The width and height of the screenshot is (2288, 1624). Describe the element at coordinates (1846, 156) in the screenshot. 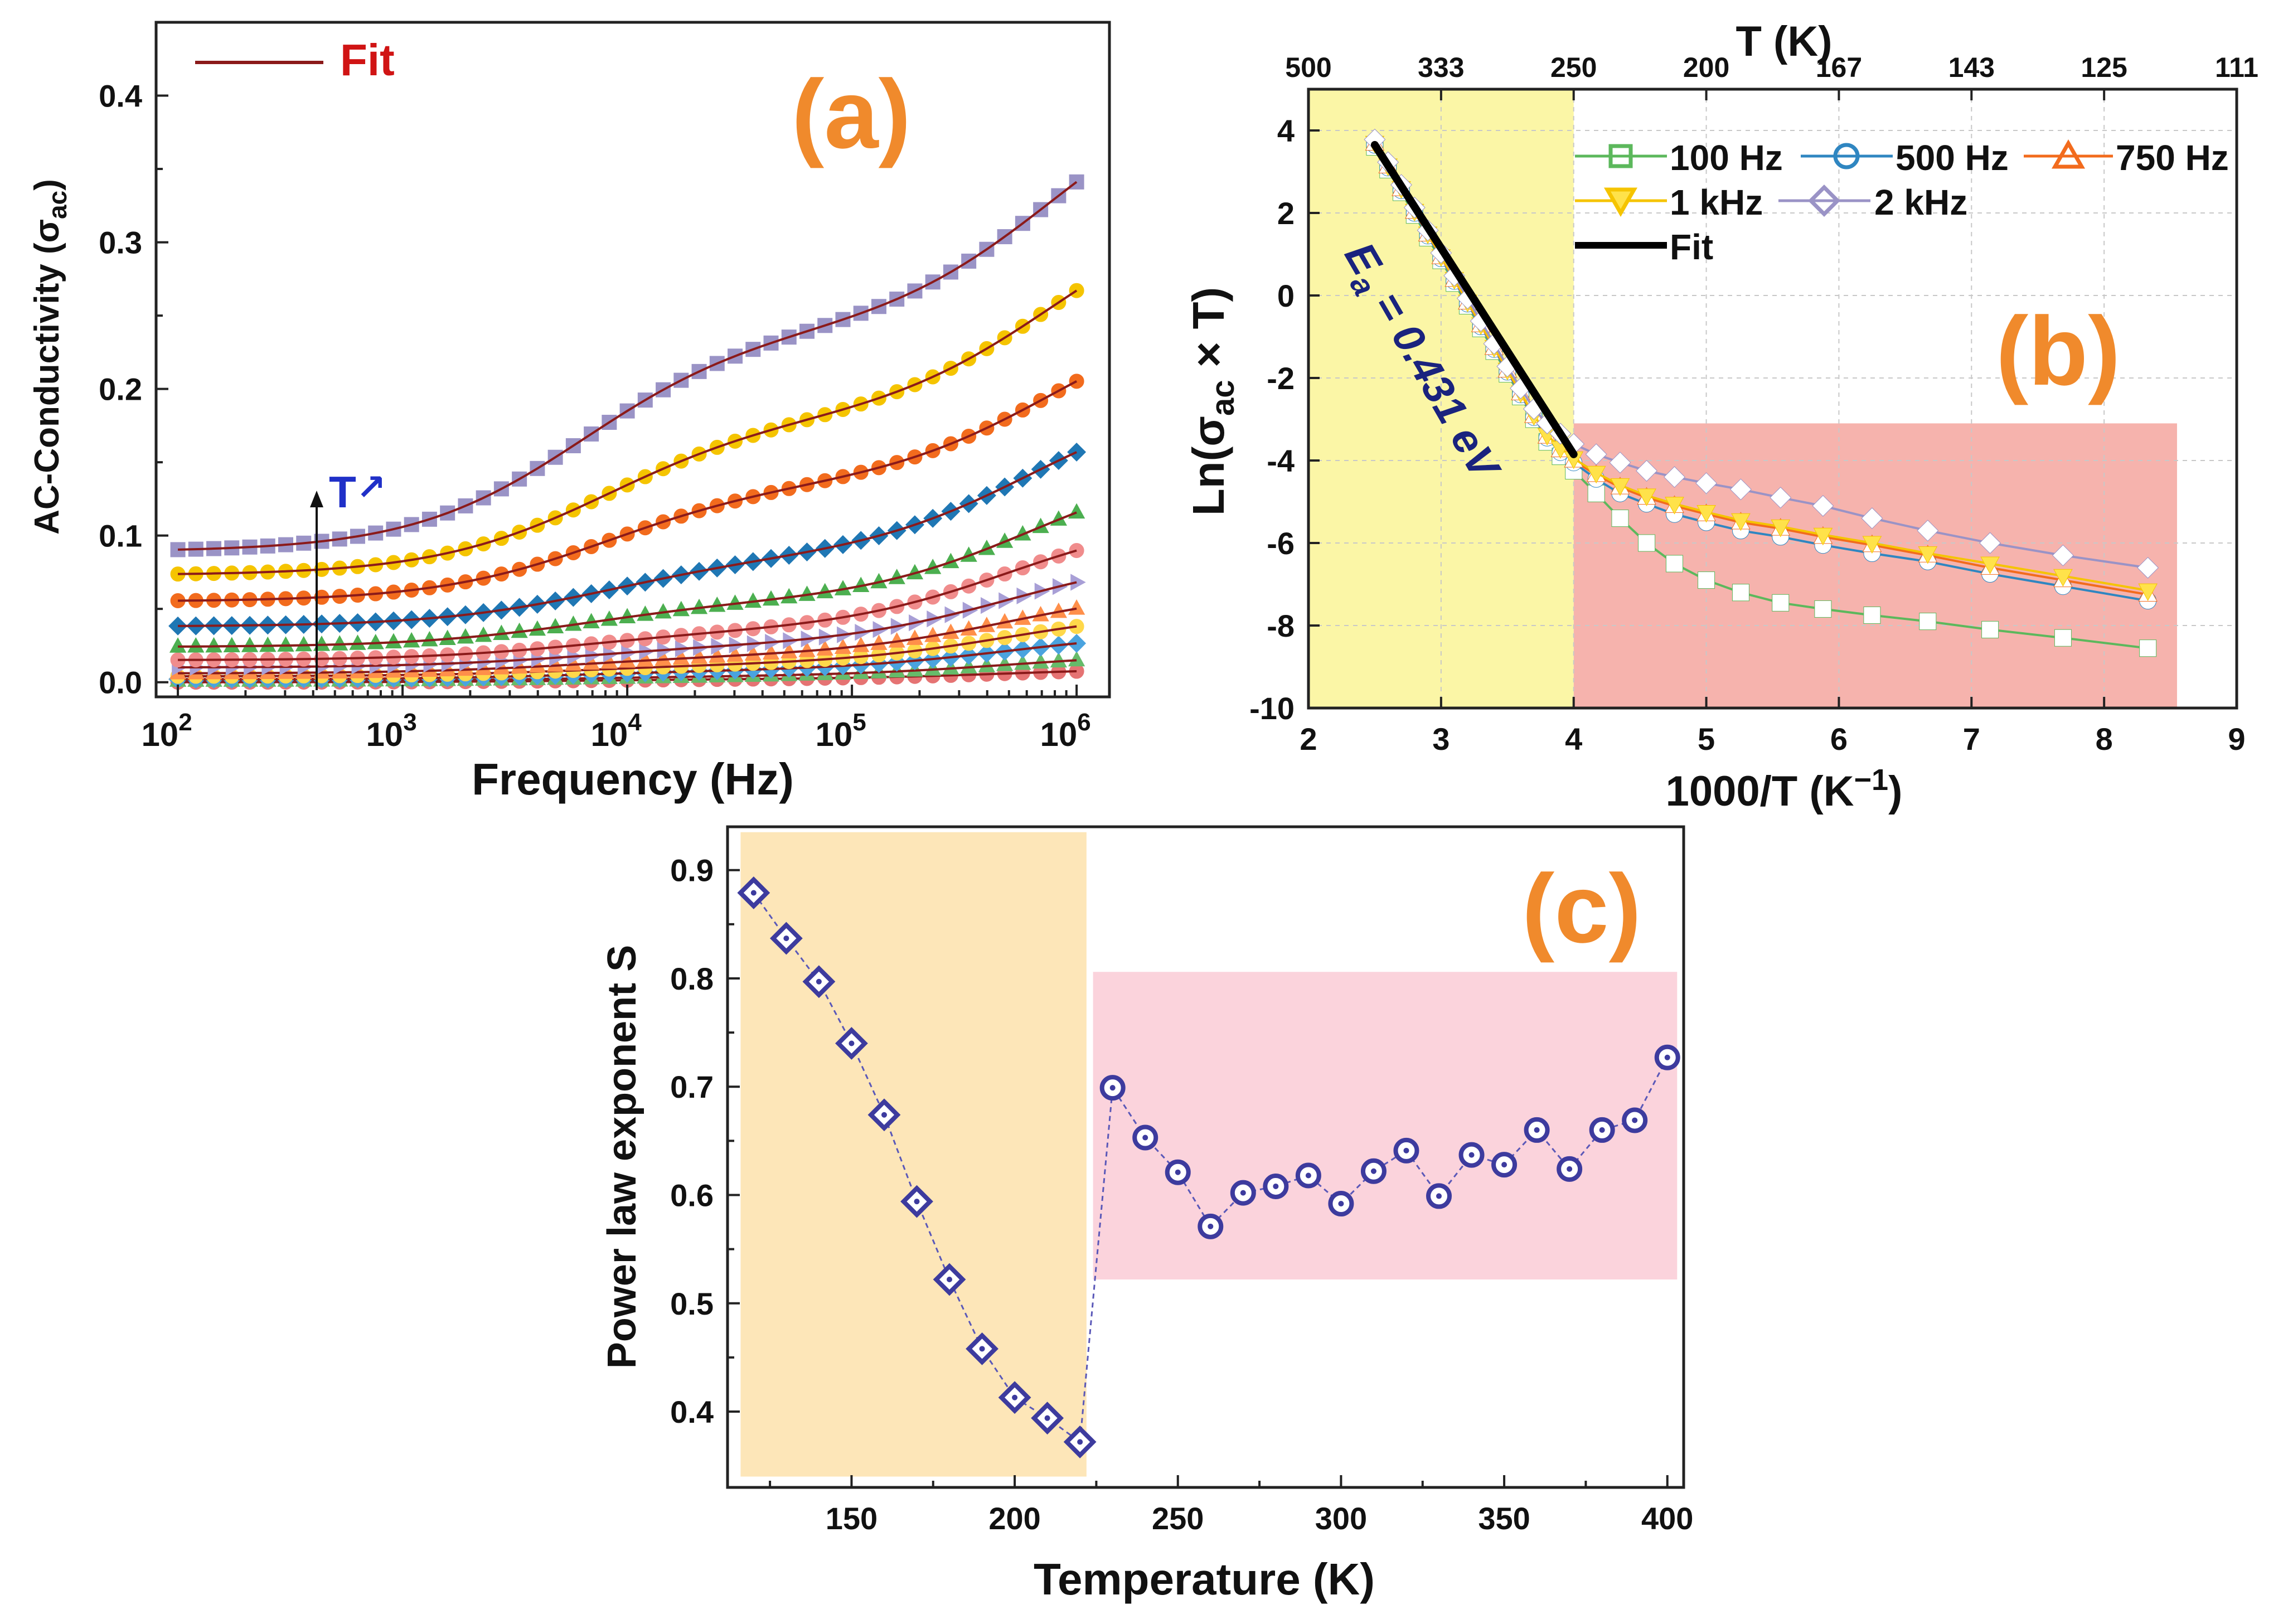

I see `legend-marker-500hz` at that location.